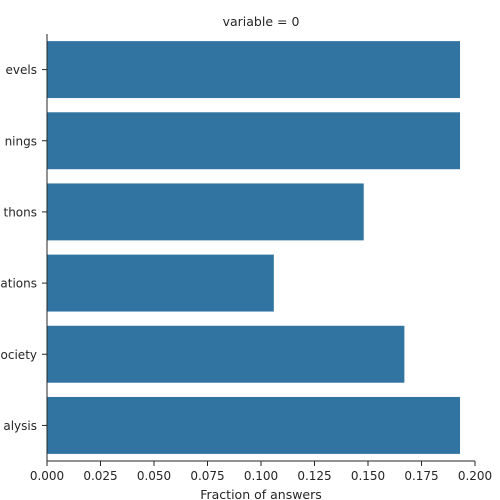 Image resolution: width=500 pixels, height=500 pixels. Describe the element at coordinates (254, 70) in the screenshot. I see `bar-evels` at that location.